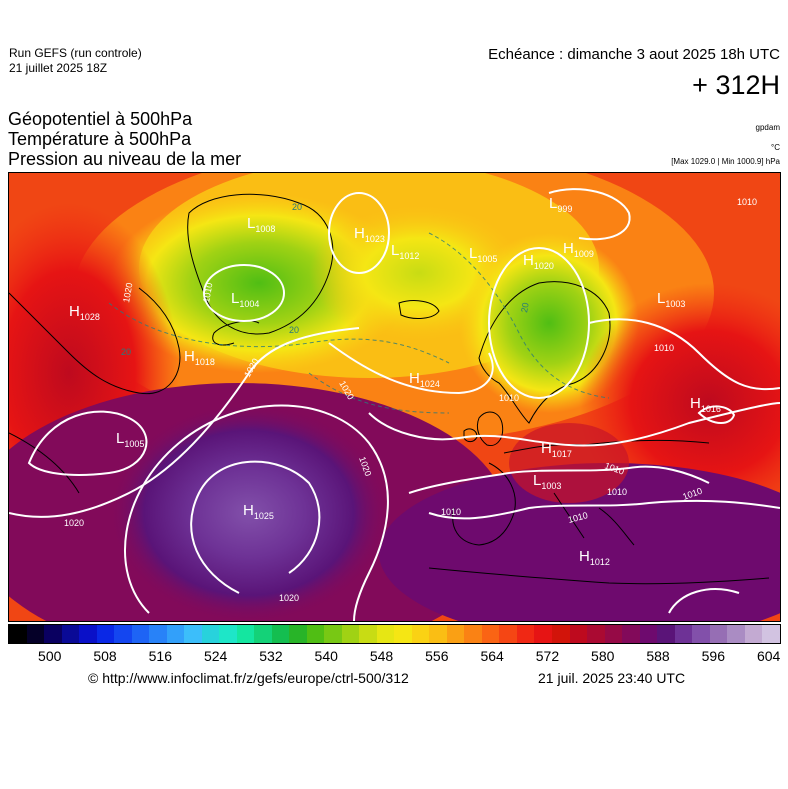  What do you see at coordinates (538, 261) in the screenshot?
I see `center-5: H1020` at bounding box center [538, 261].